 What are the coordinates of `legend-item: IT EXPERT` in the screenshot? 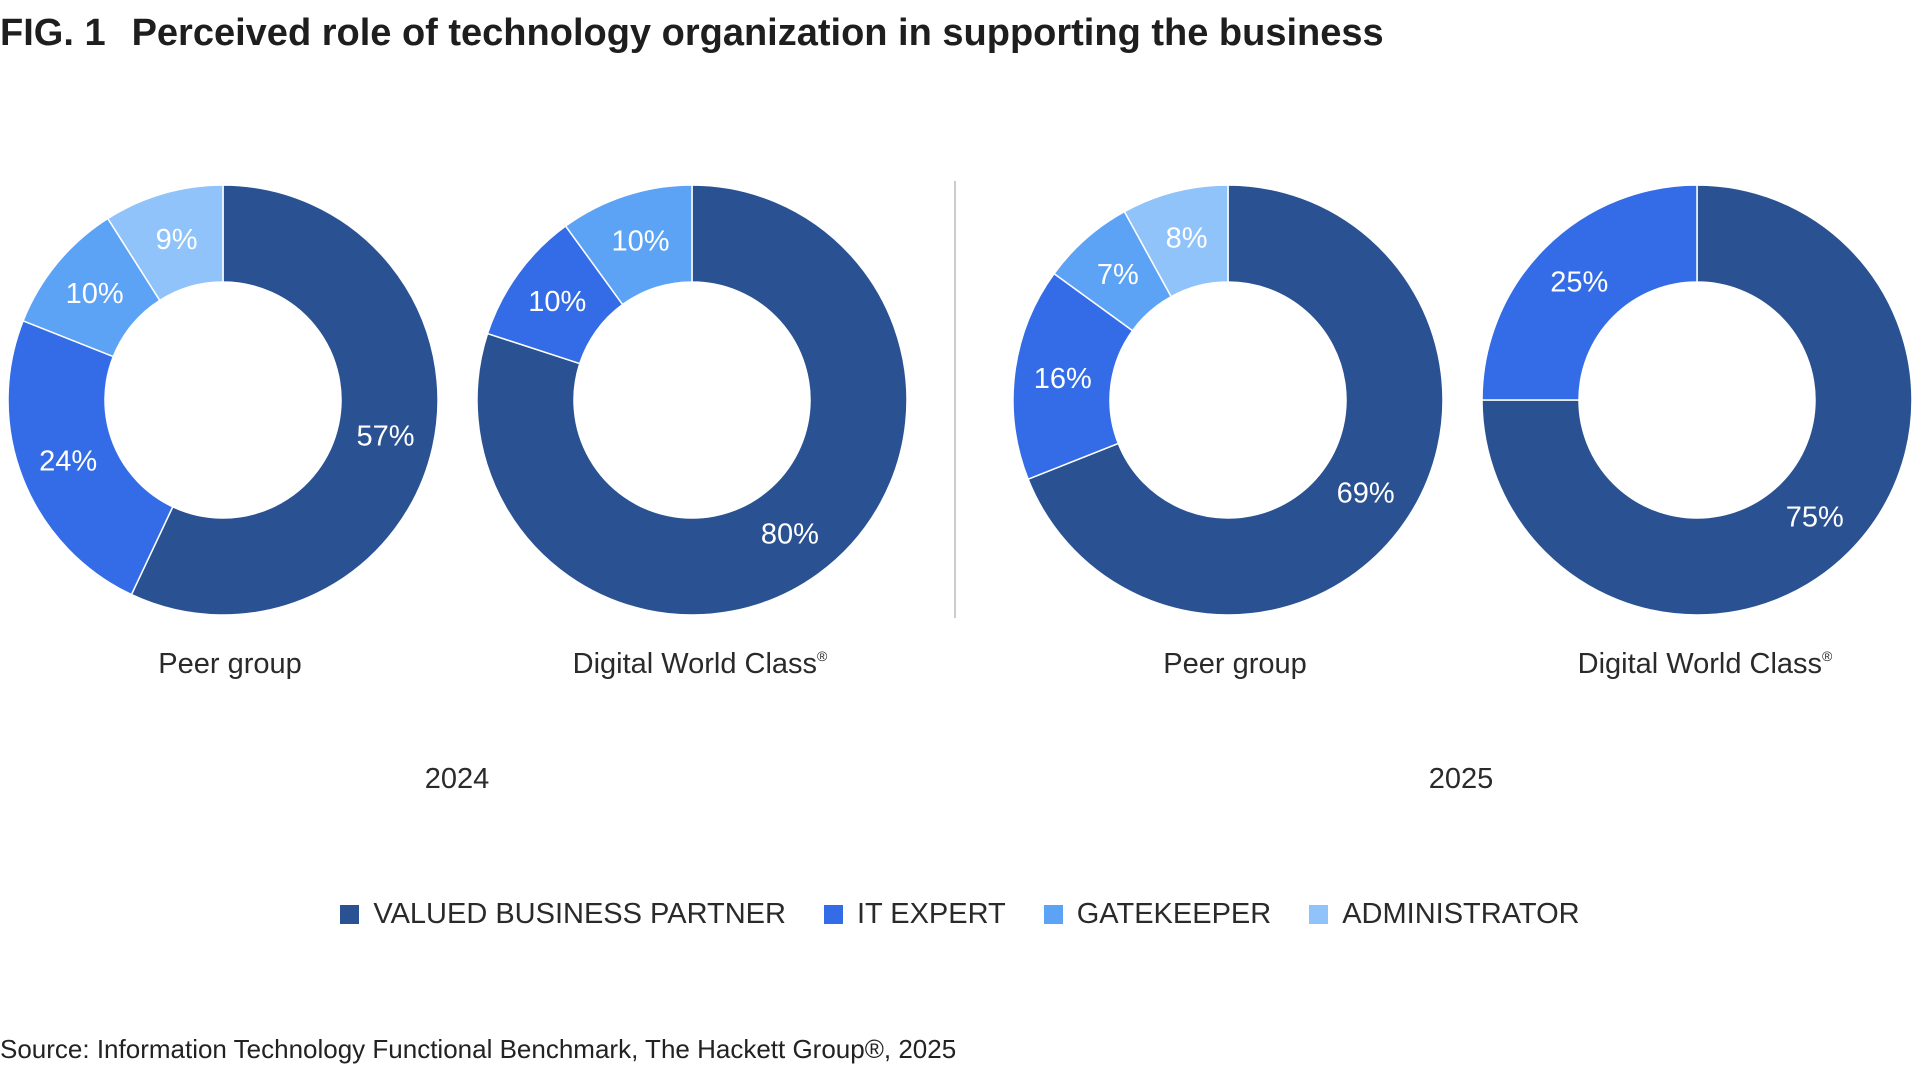 It's located at (914, 914).